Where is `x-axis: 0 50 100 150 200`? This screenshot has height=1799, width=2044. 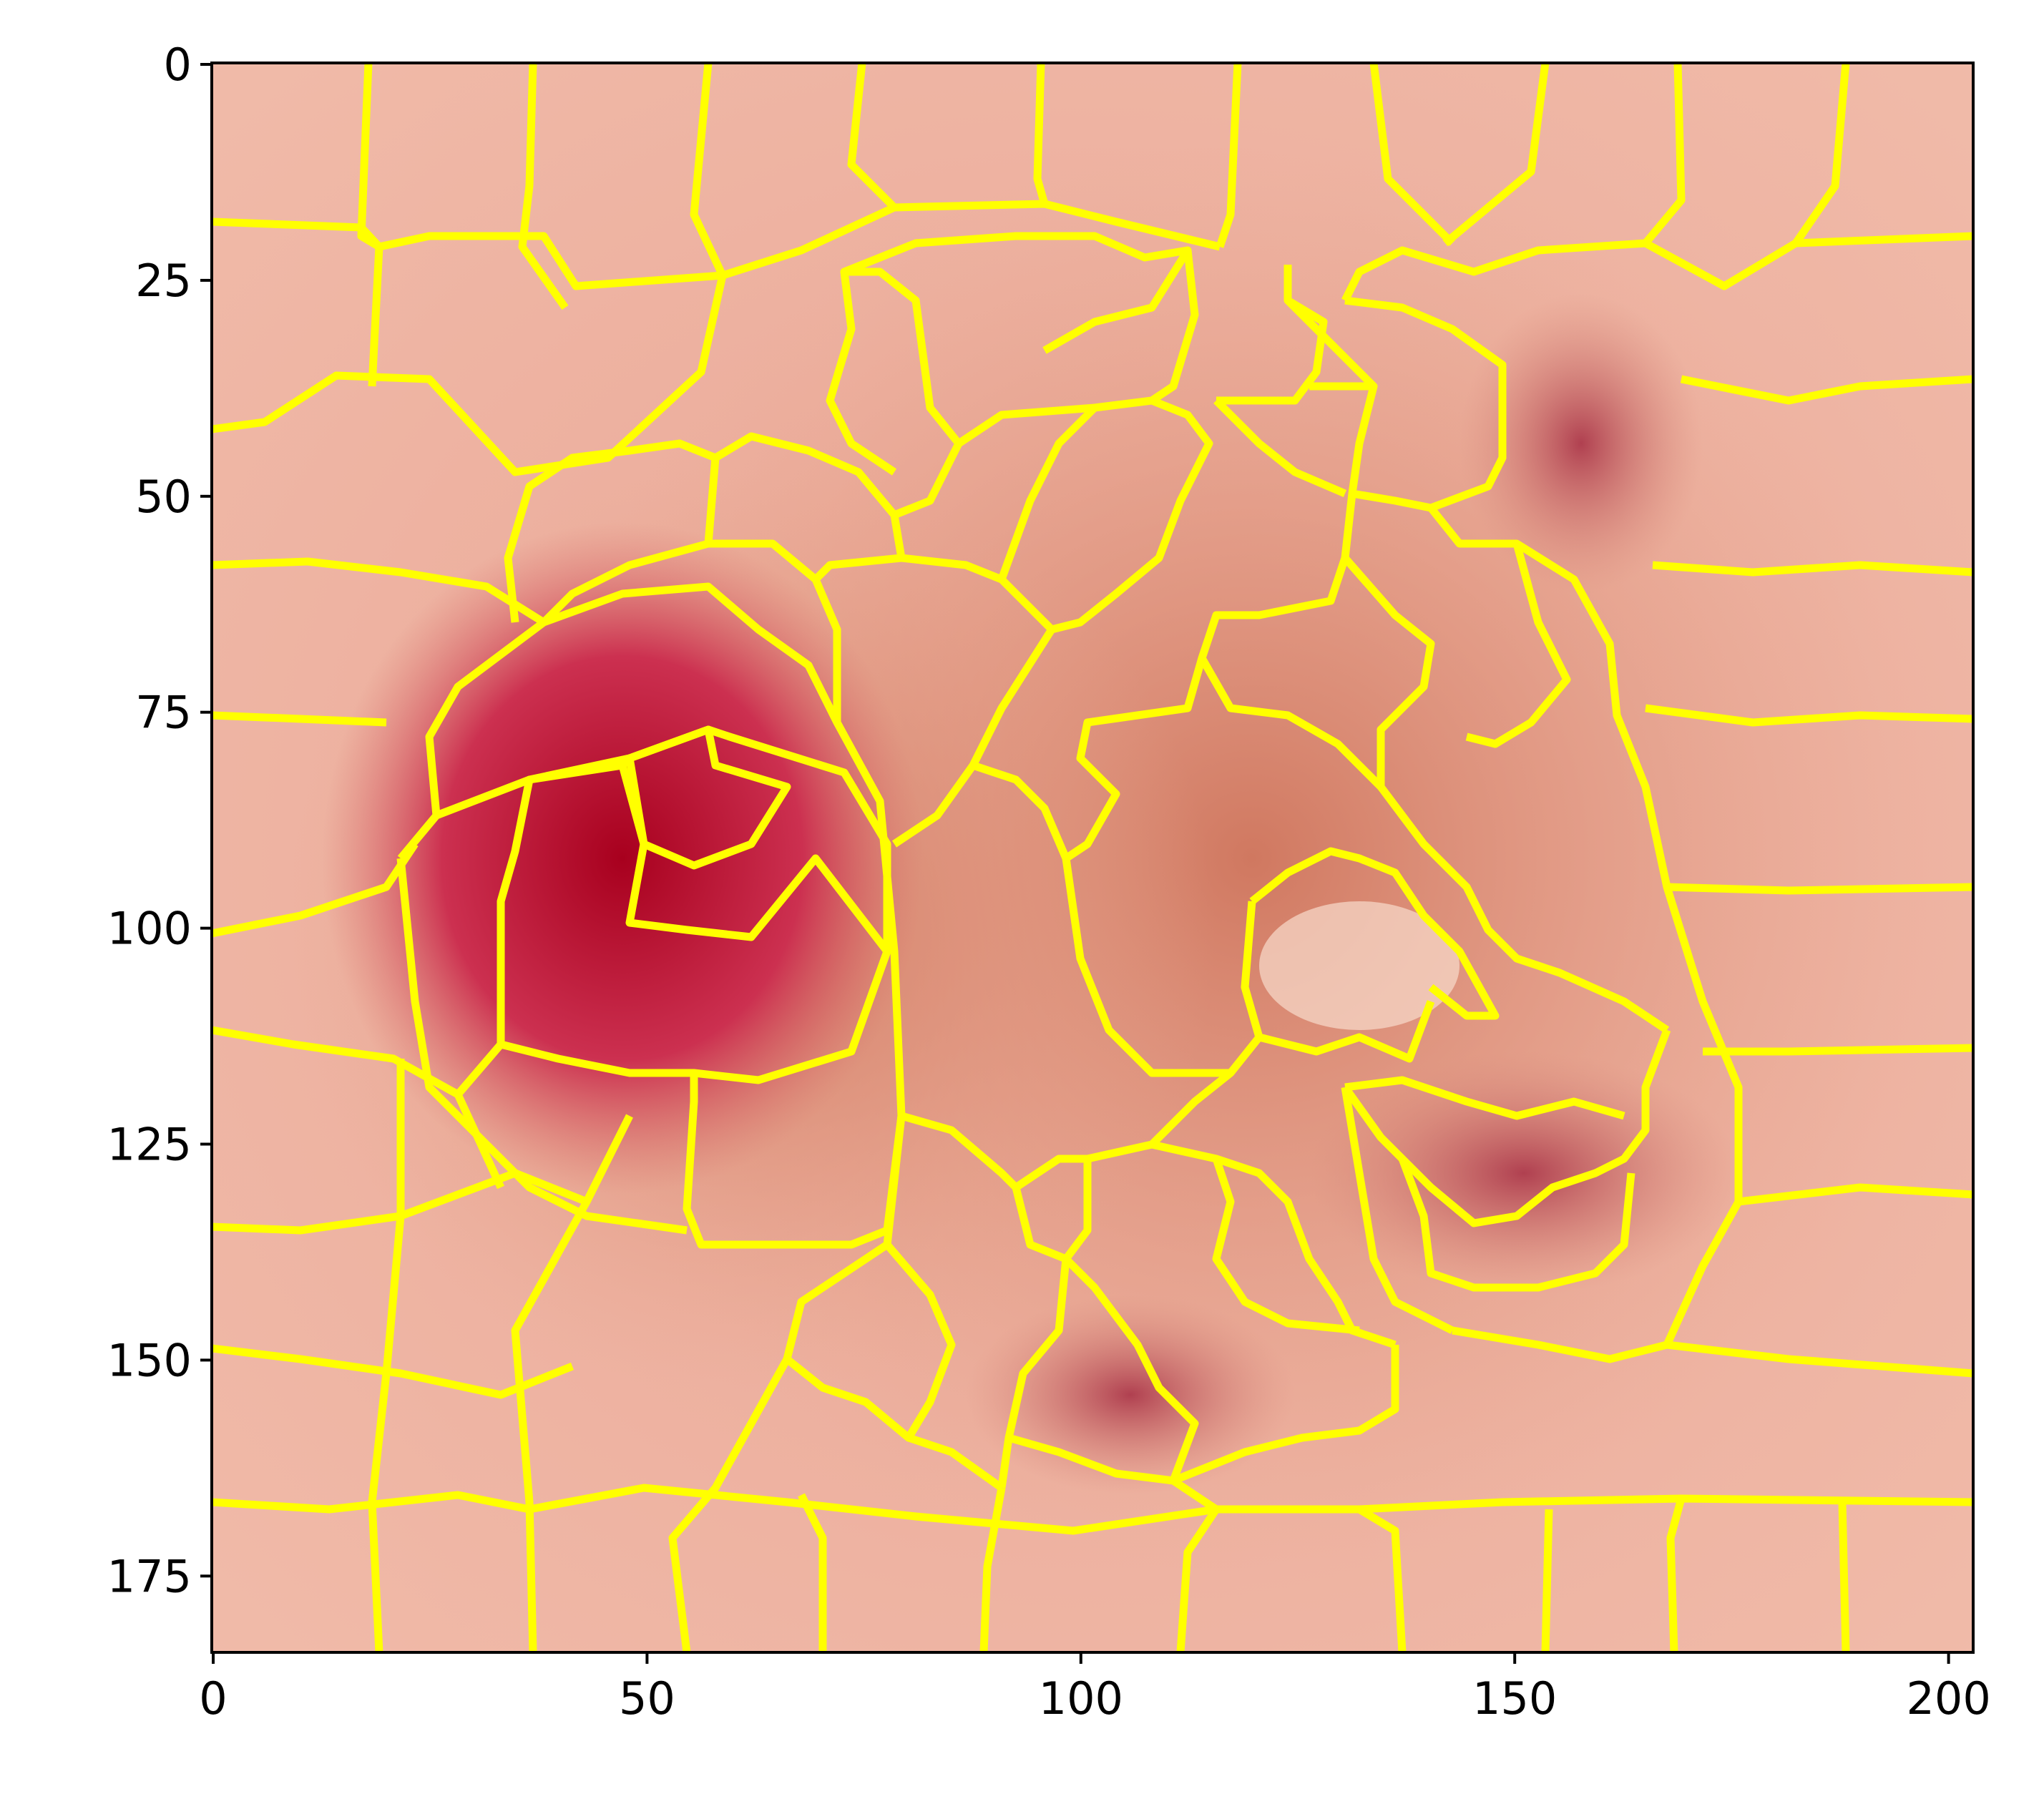
x-axis: 0 50 100 150 200 is located at coordinates (1095, 1688).